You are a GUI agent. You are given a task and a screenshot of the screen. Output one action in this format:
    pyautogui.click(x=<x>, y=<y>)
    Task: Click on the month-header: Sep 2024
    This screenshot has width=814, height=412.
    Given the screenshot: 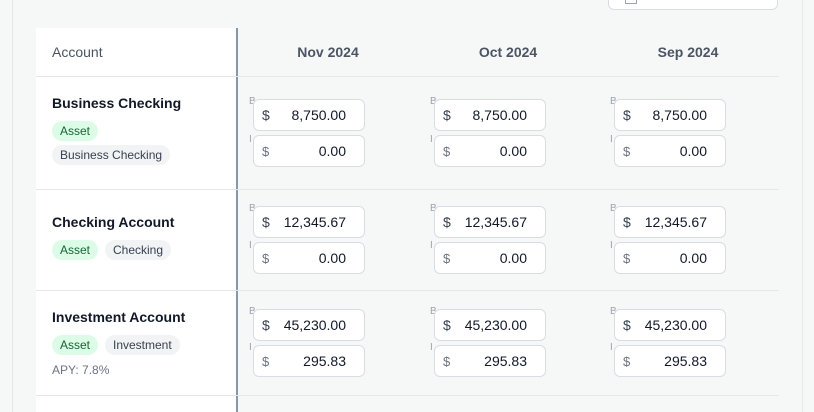 What is the action you would take?
    pyautogui.click(x=688, y=52)
    